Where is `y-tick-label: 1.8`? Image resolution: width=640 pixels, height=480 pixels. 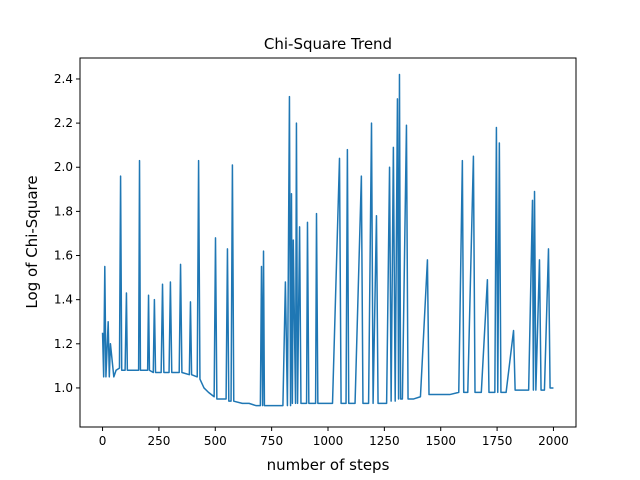 y-tick-label: 1.8 is located at coordinates (63, 211).